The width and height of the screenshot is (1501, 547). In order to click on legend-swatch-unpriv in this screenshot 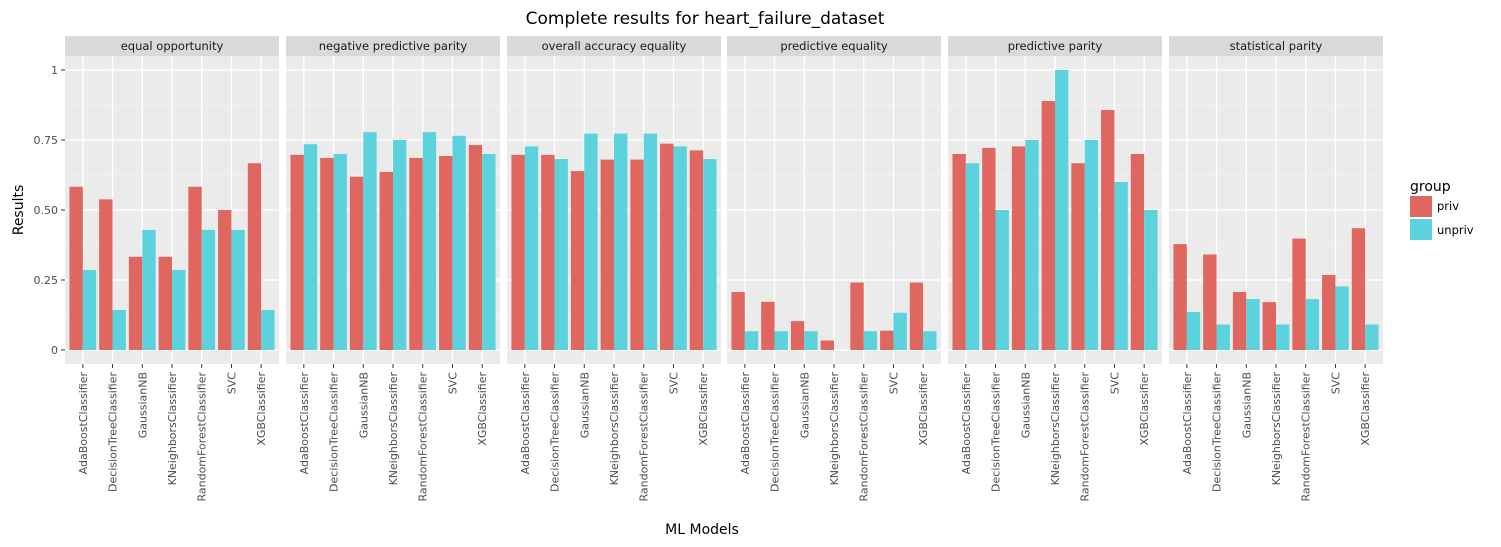, I will do `click(1421, 229)`.